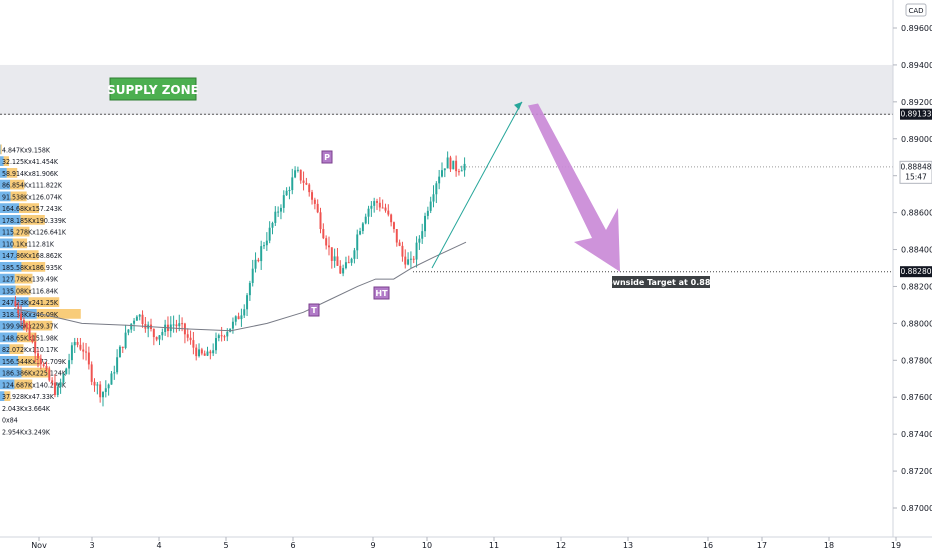 The width and height of the screenshot is (932, 550). I want to click on volume-profile-label: 186.386Kx225.124K, so click(34, 374).